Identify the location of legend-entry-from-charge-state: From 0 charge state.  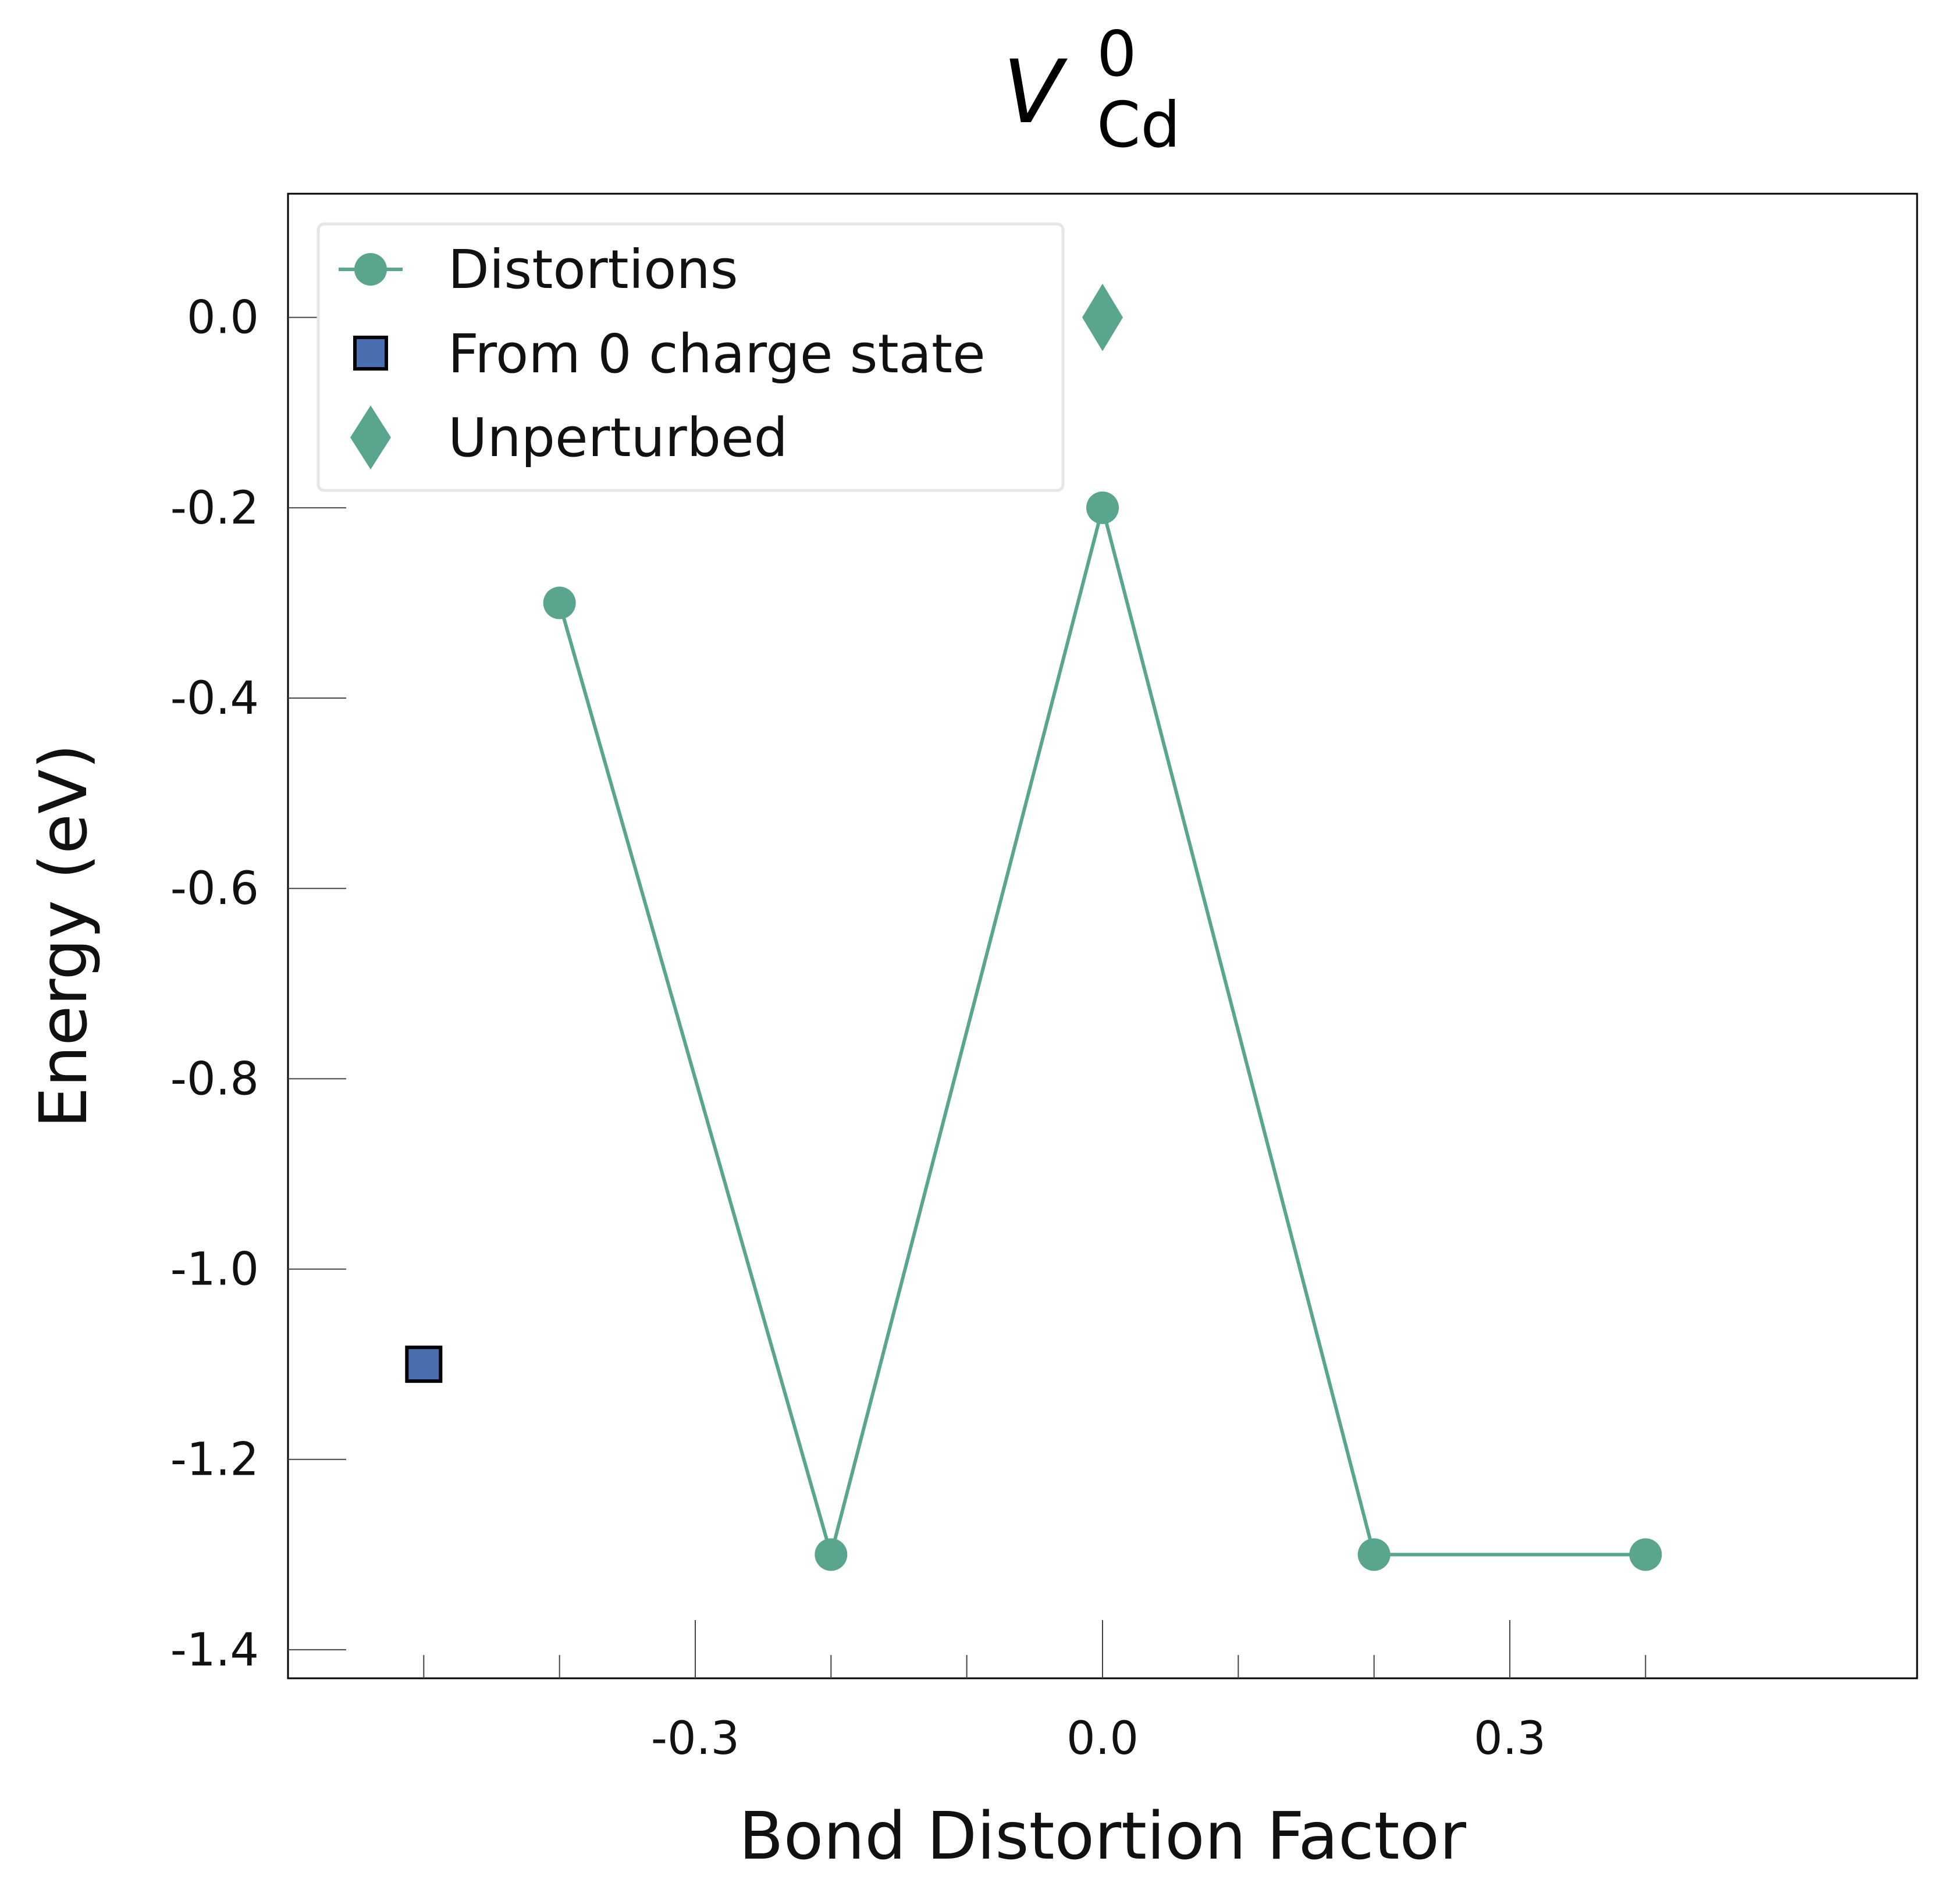
(670, 354).